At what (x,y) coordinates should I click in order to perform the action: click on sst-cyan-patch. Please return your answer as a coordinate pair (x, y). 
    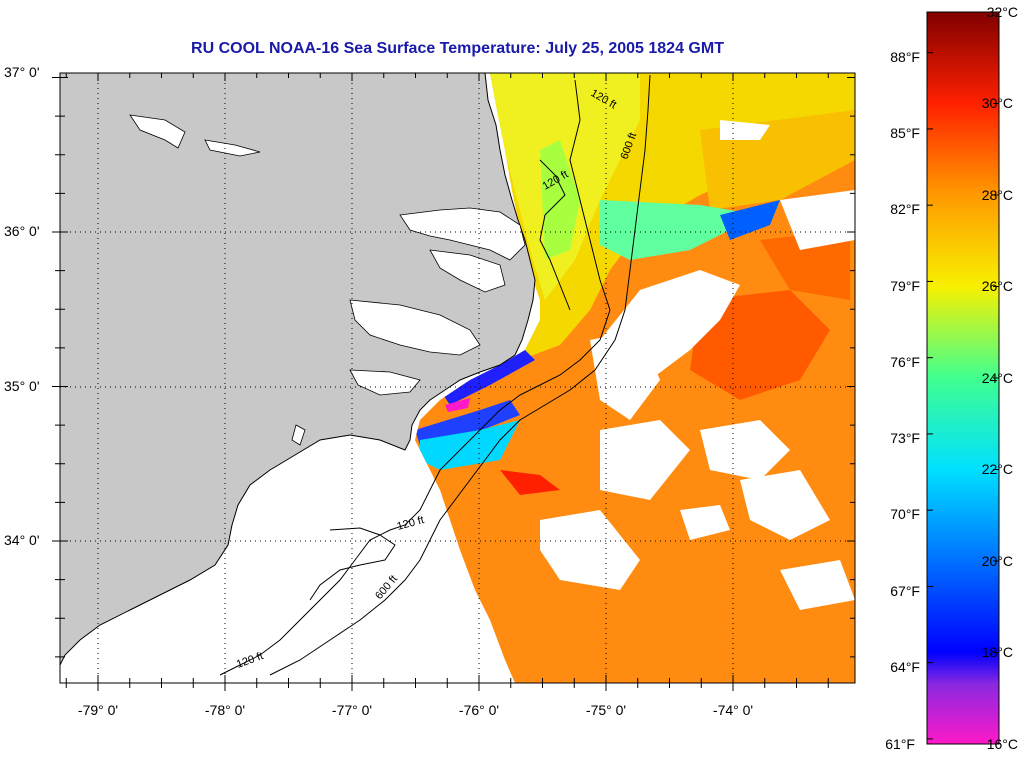
    Looking at the image, I should click on (470, 445).